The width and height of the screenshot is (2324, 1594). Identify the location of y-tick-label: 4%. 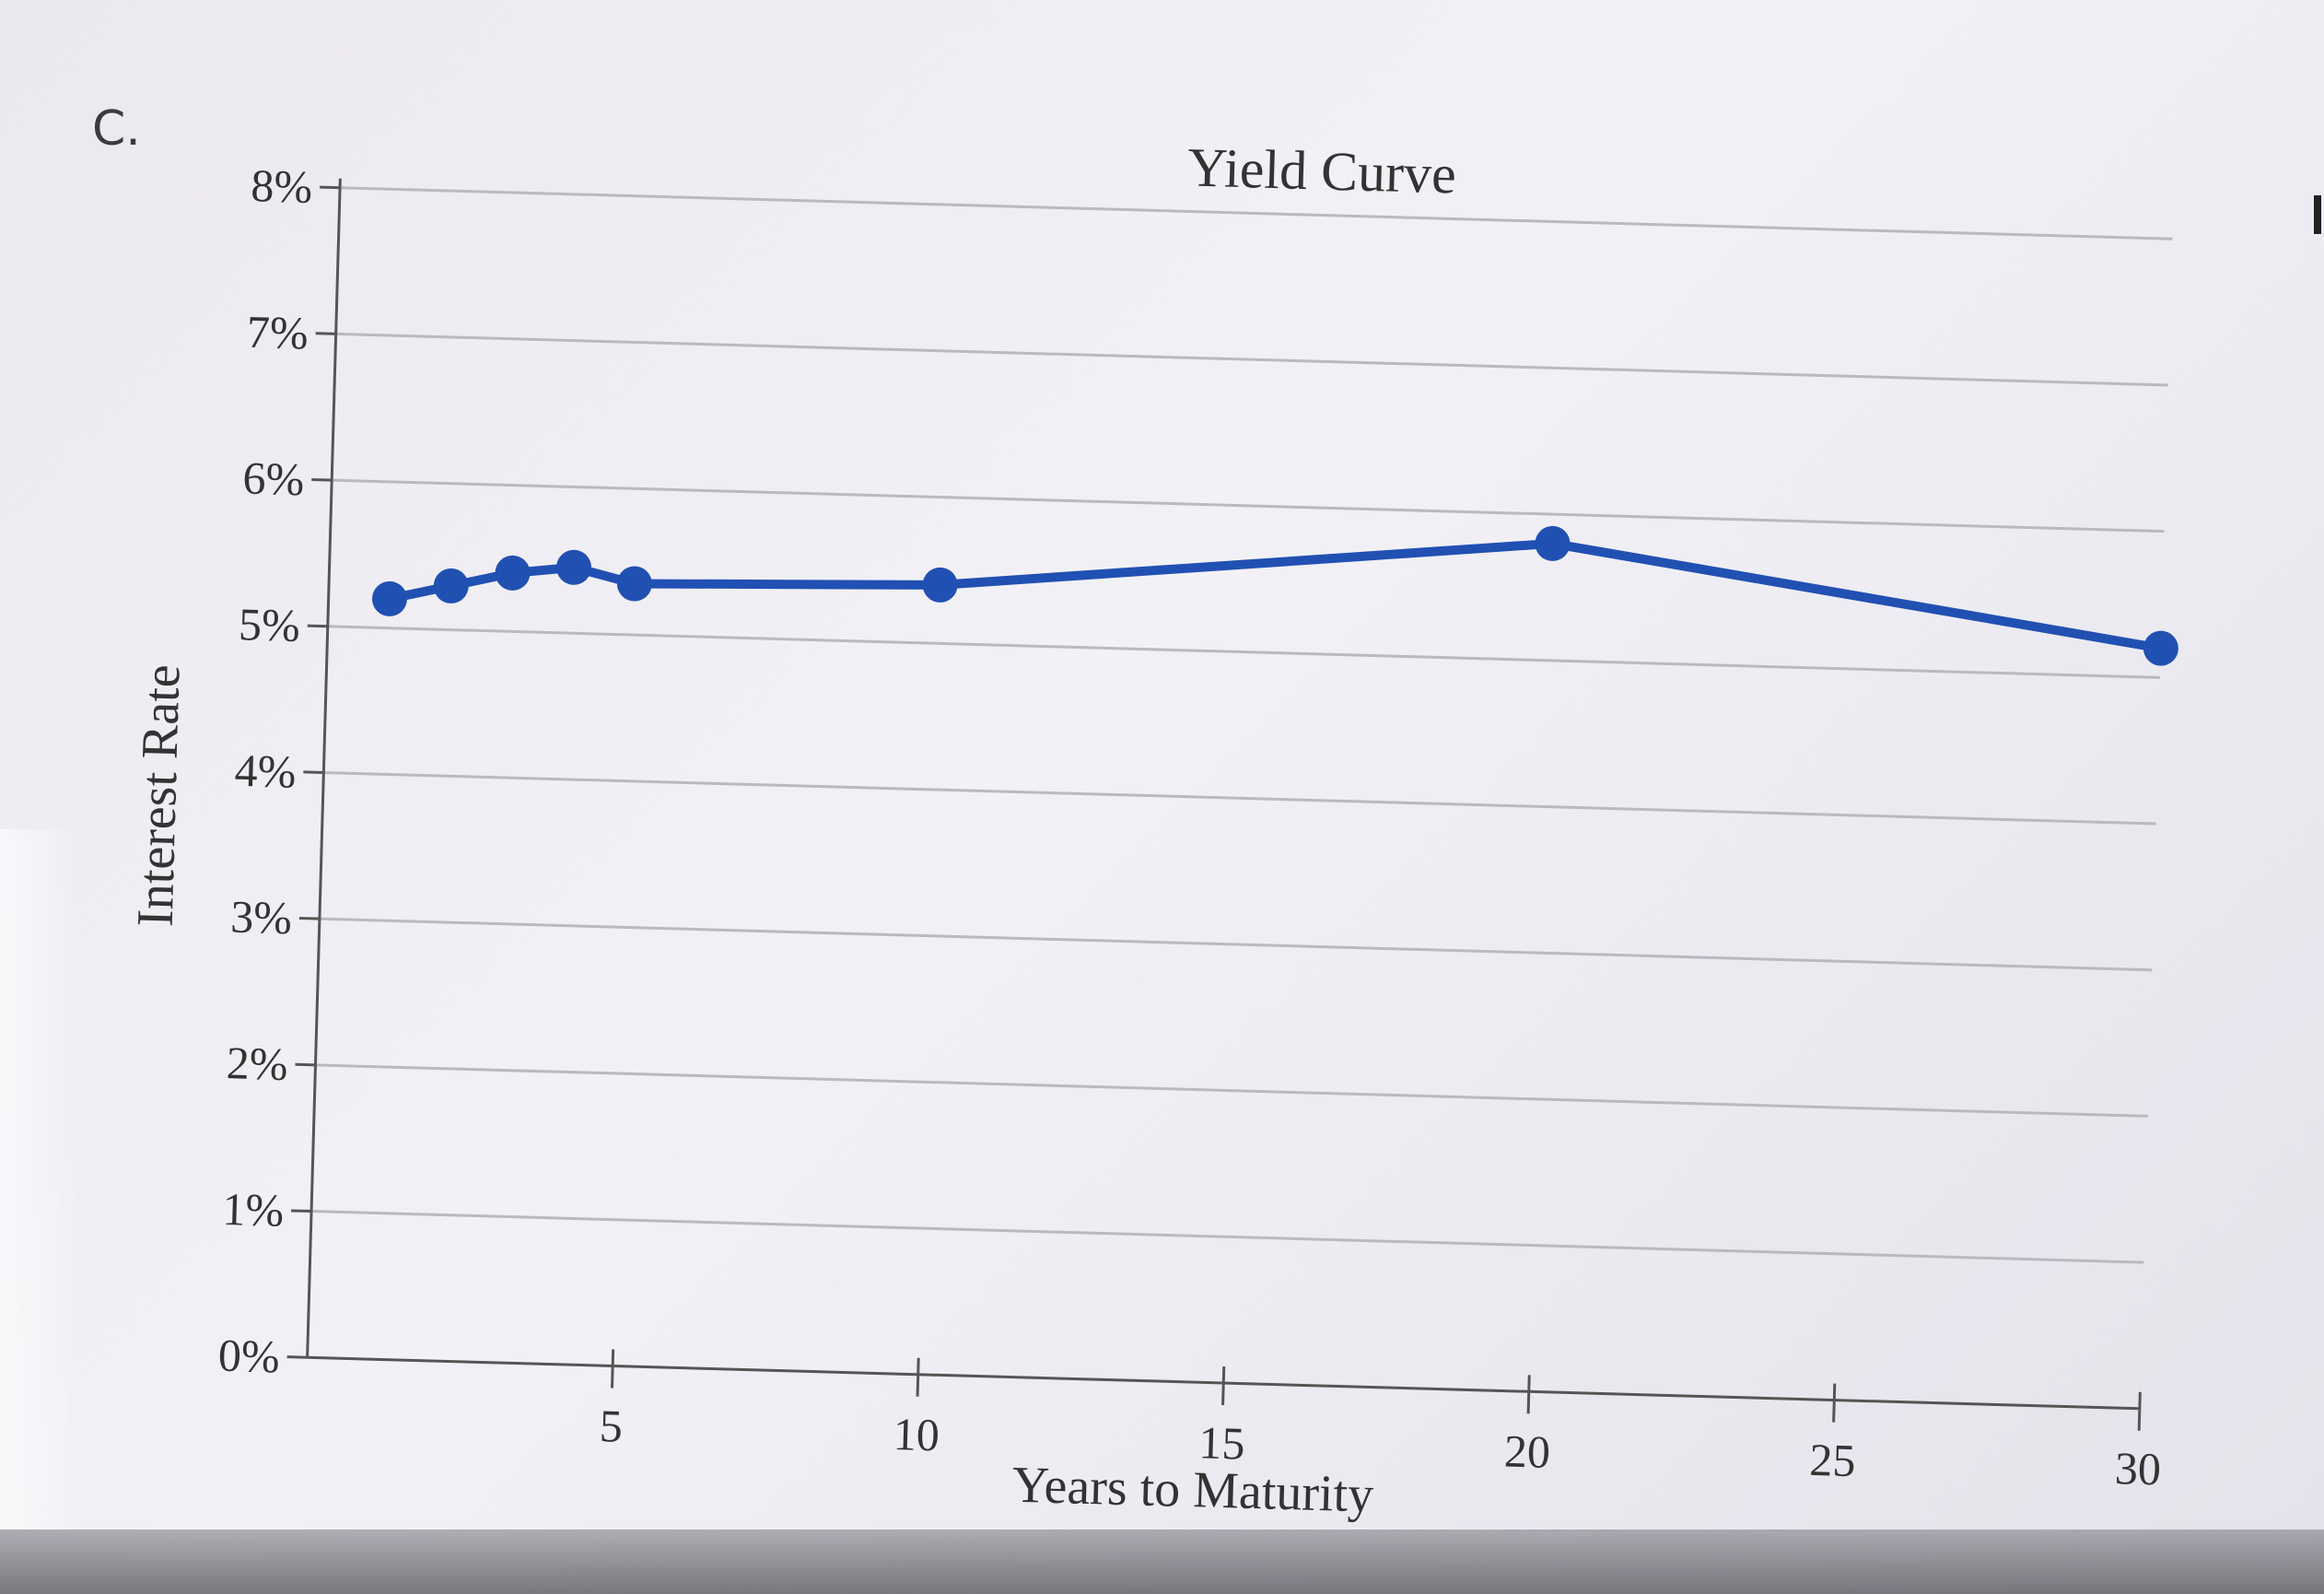
(265, 771).